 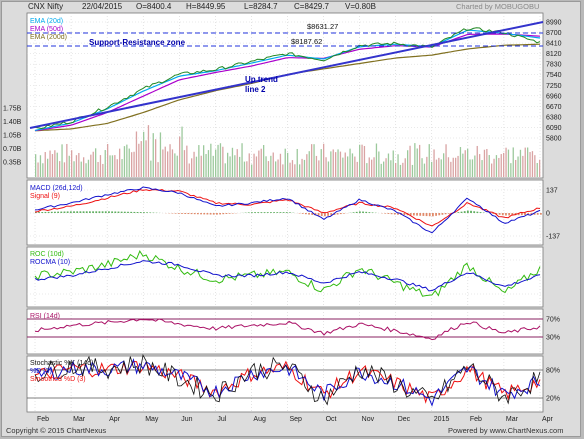 What do you see at coordinates (58, 379) in the screenshot?
I see `legend-stoch-smoothed: Smoothed %D (3)` at bounding box center [58, 379].